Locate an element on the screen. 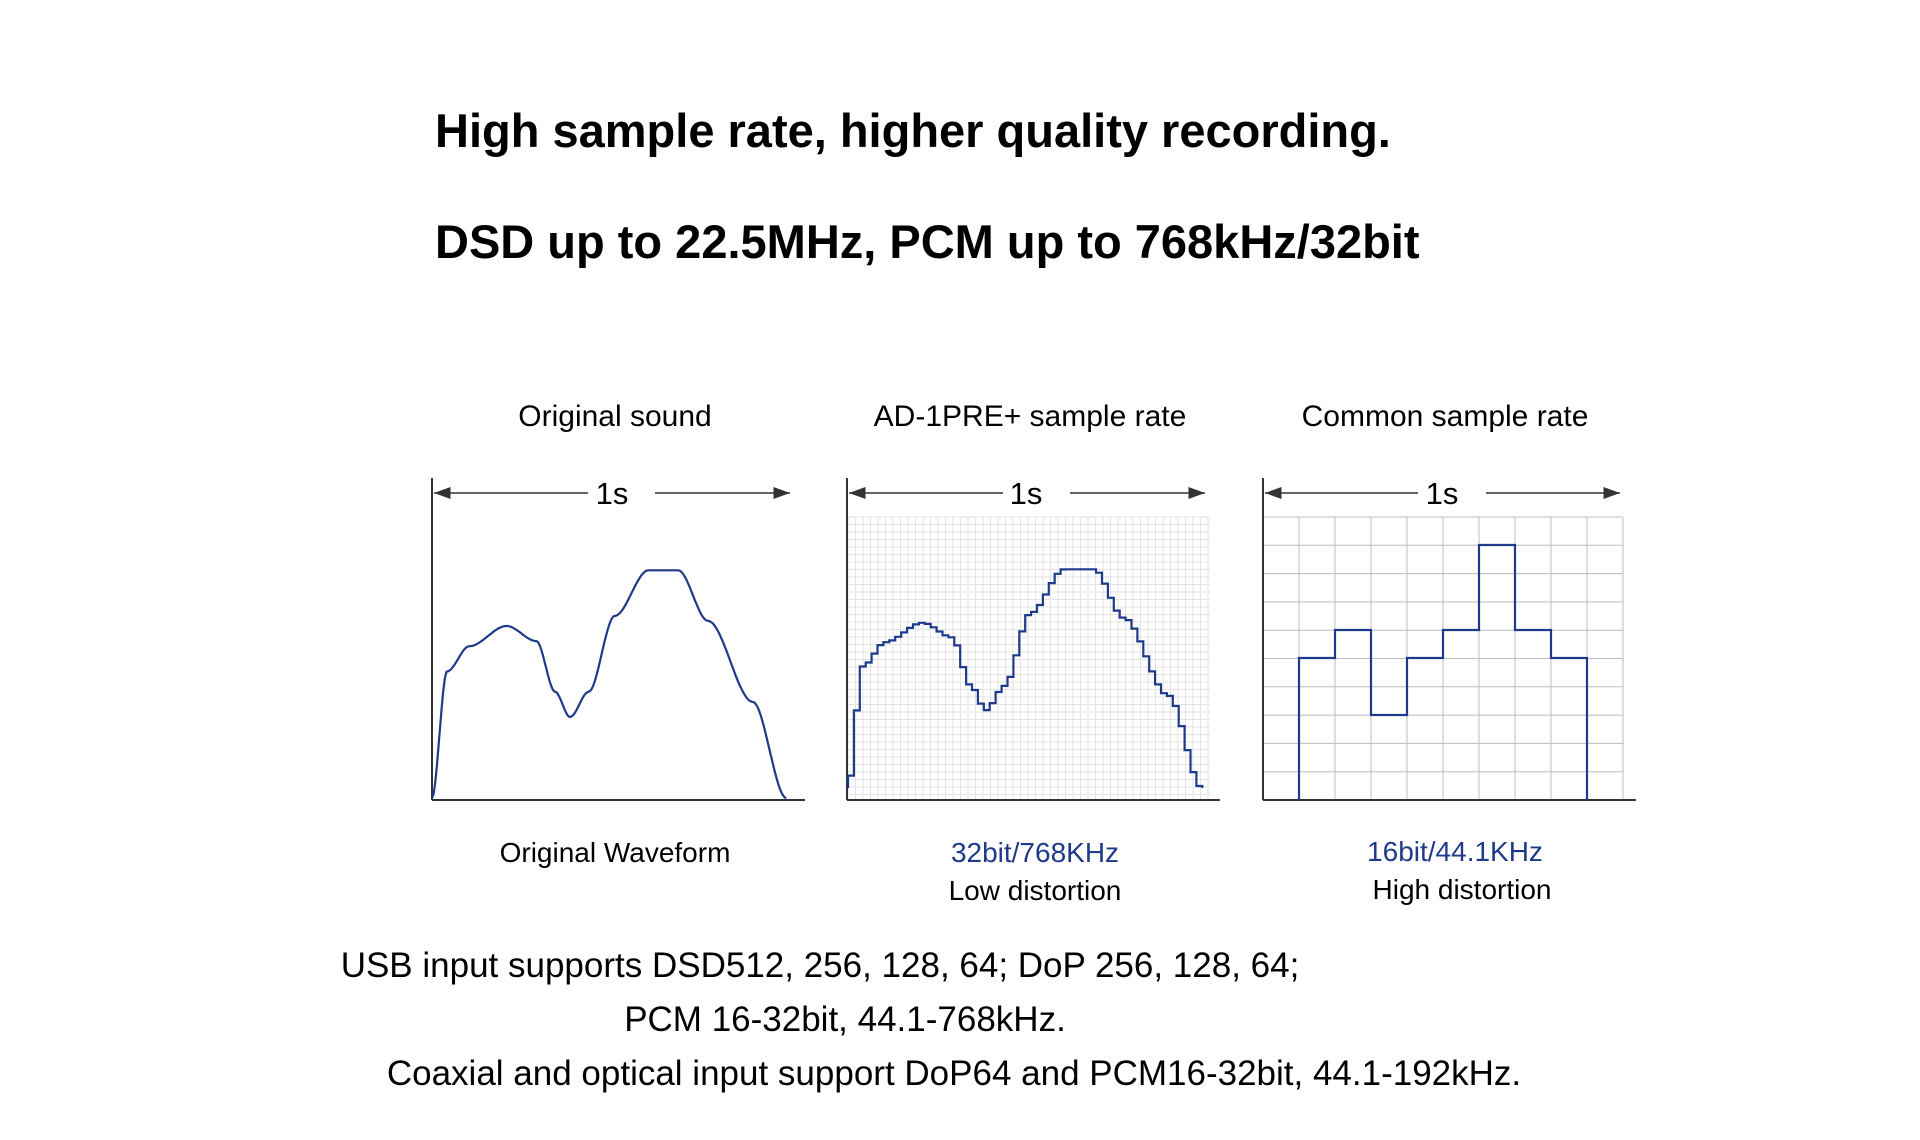  panel-ad1pre: 1s is located at coordinates (1033, 638).